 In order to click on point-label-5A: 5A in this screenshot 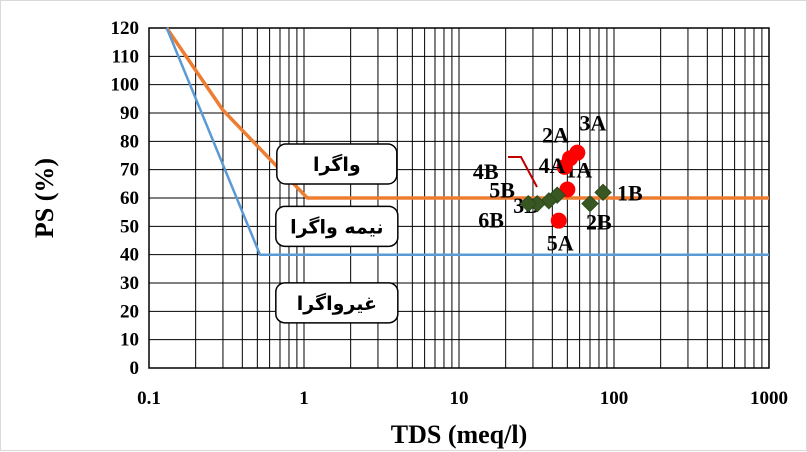, I will do `click(560, 243)`.